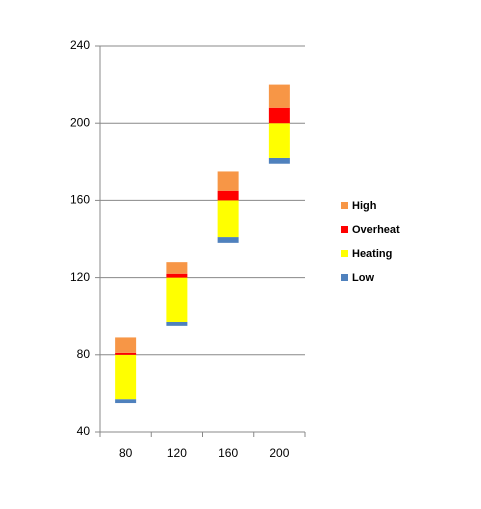 Image resolution: width=481 pixels, height=509 pixels. Describe the element at coordinates (177, 453) in the screenshot. I see `x-tick-label: 120` at that location.